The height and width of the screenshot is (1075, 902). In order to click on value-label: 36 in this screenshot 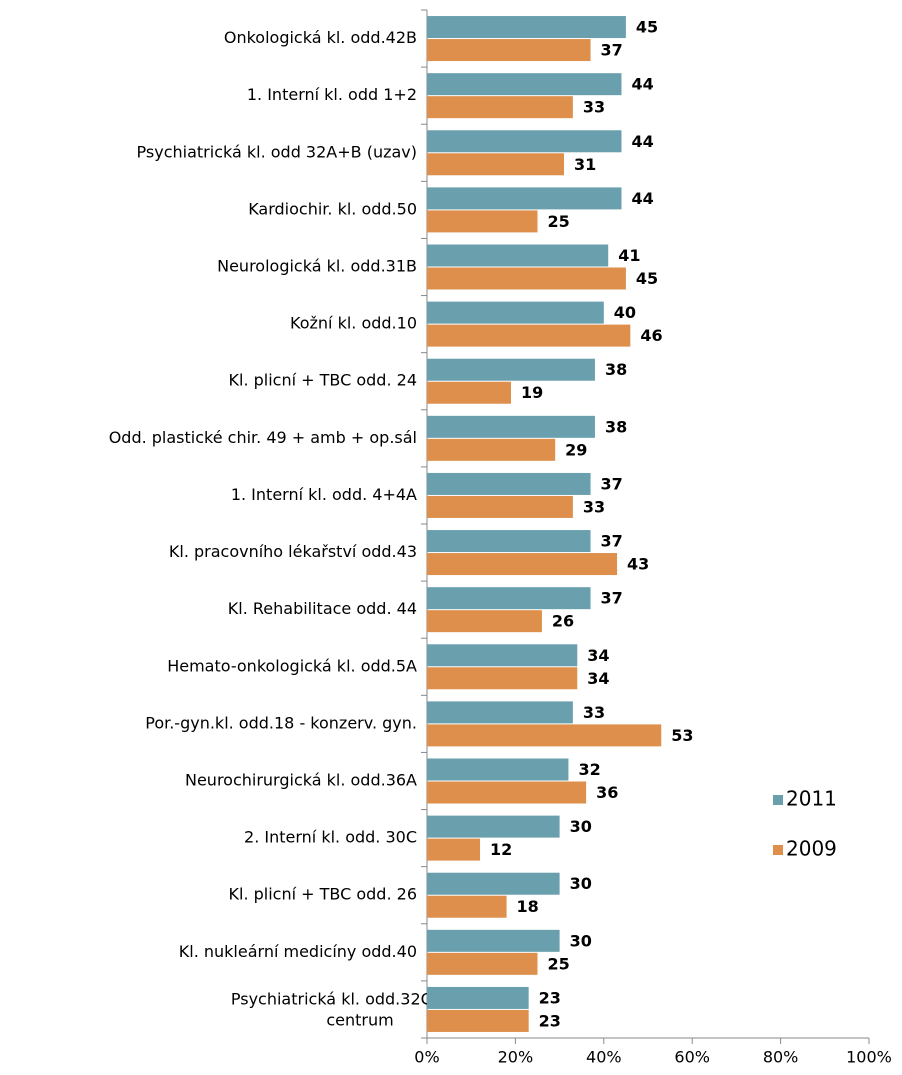, I will do `click(607, 792)`.